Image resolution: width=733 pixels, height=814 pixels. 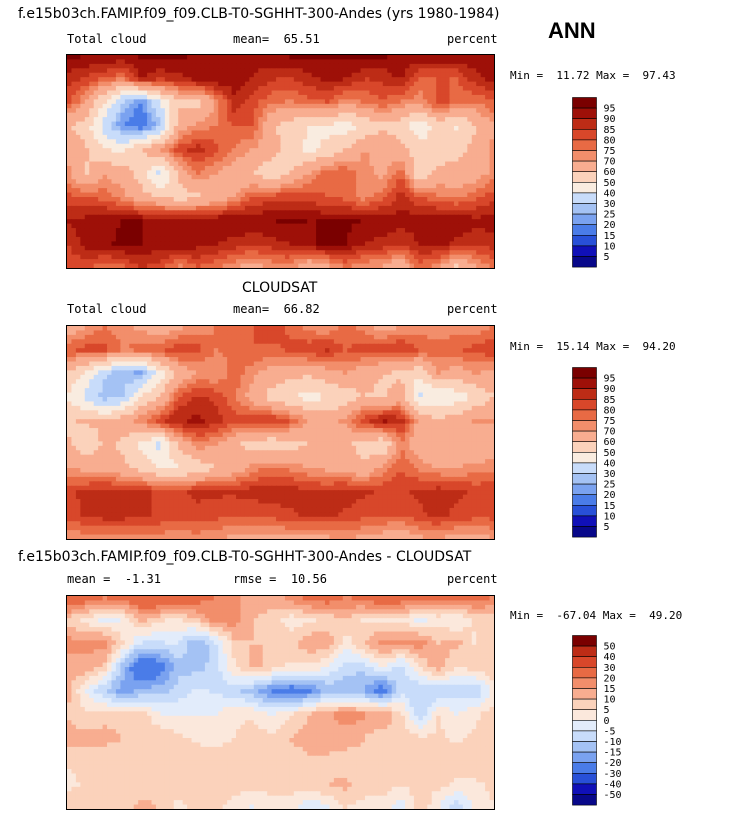 What do you see at coordinates (610, 183) in the screenshot?
I see `colorbar-tick-label: 50` at bounding box center [610, 183].